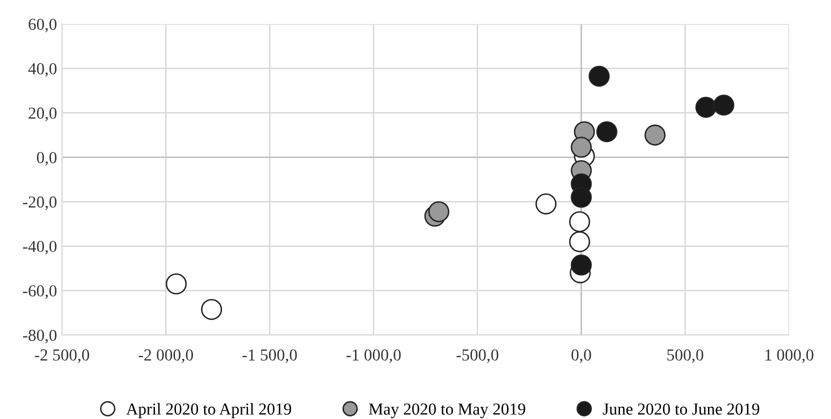  What do you see at coordinates (40, 203) in the screenshot?
I see `y-tick-label: -20,0` at bounding box center [40, 203].